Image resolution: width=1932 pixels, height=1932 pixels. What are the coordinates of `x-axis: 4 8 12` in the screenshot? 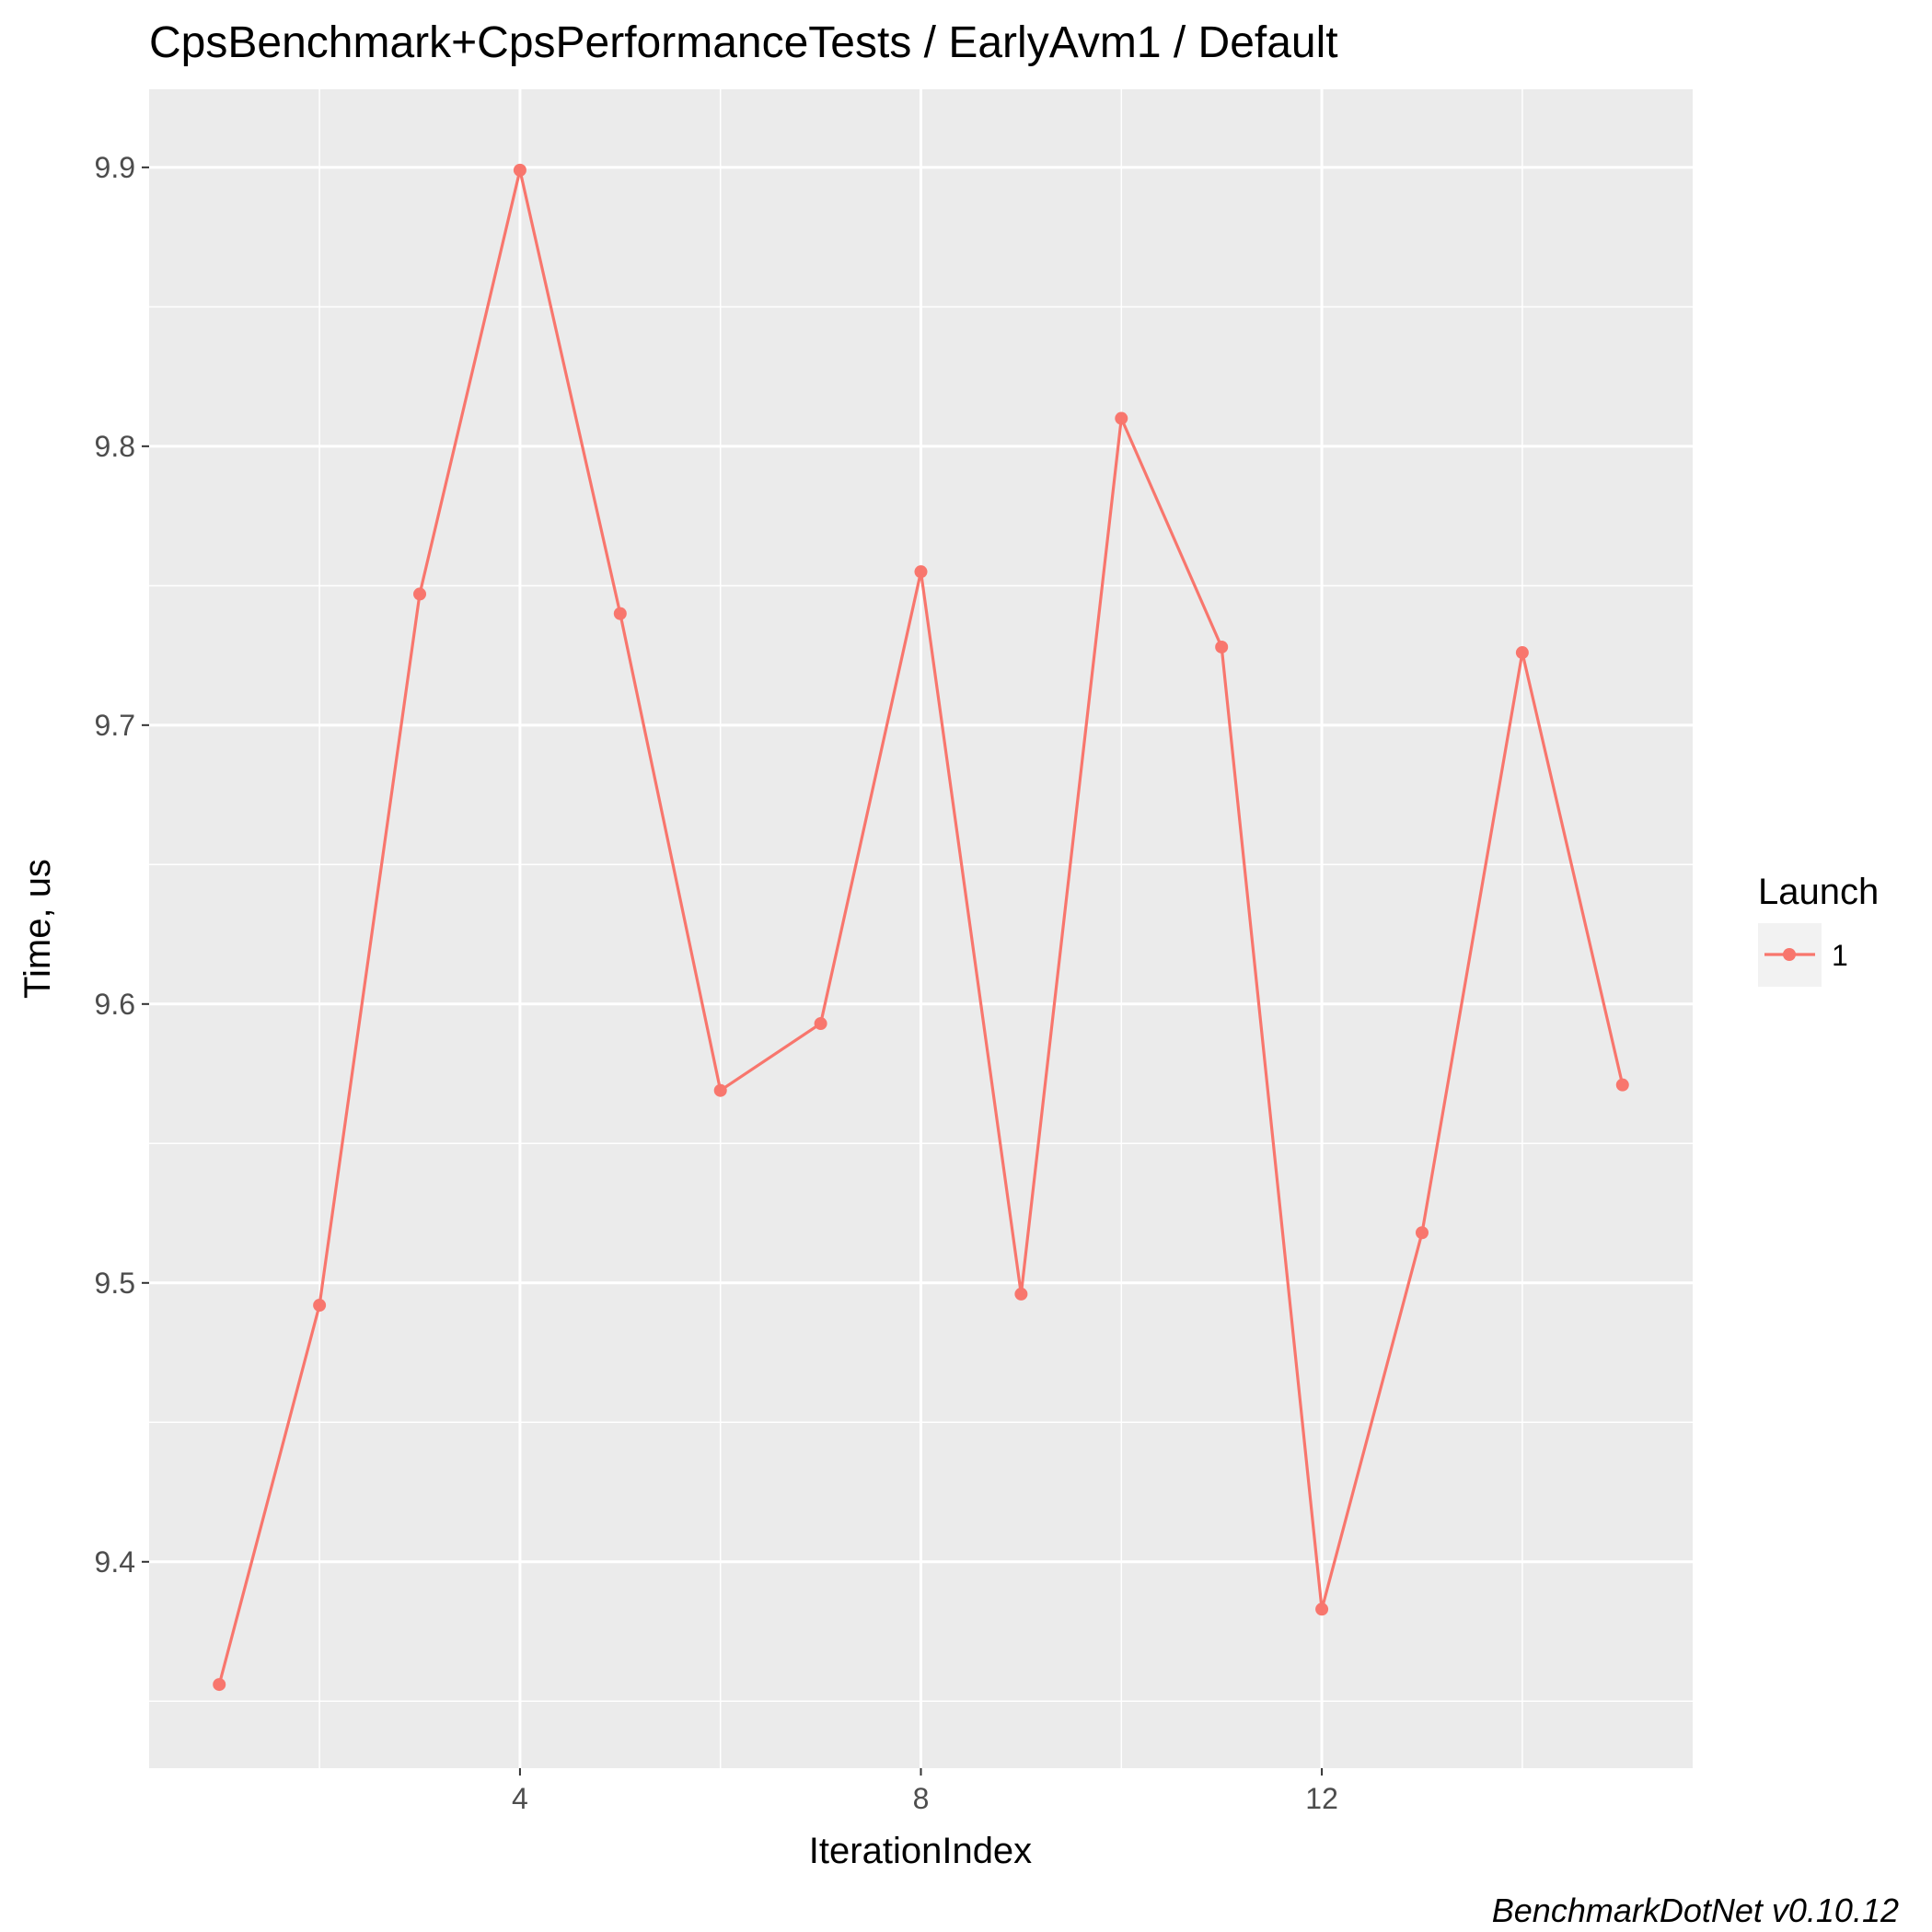 It's located at (925, 1792).